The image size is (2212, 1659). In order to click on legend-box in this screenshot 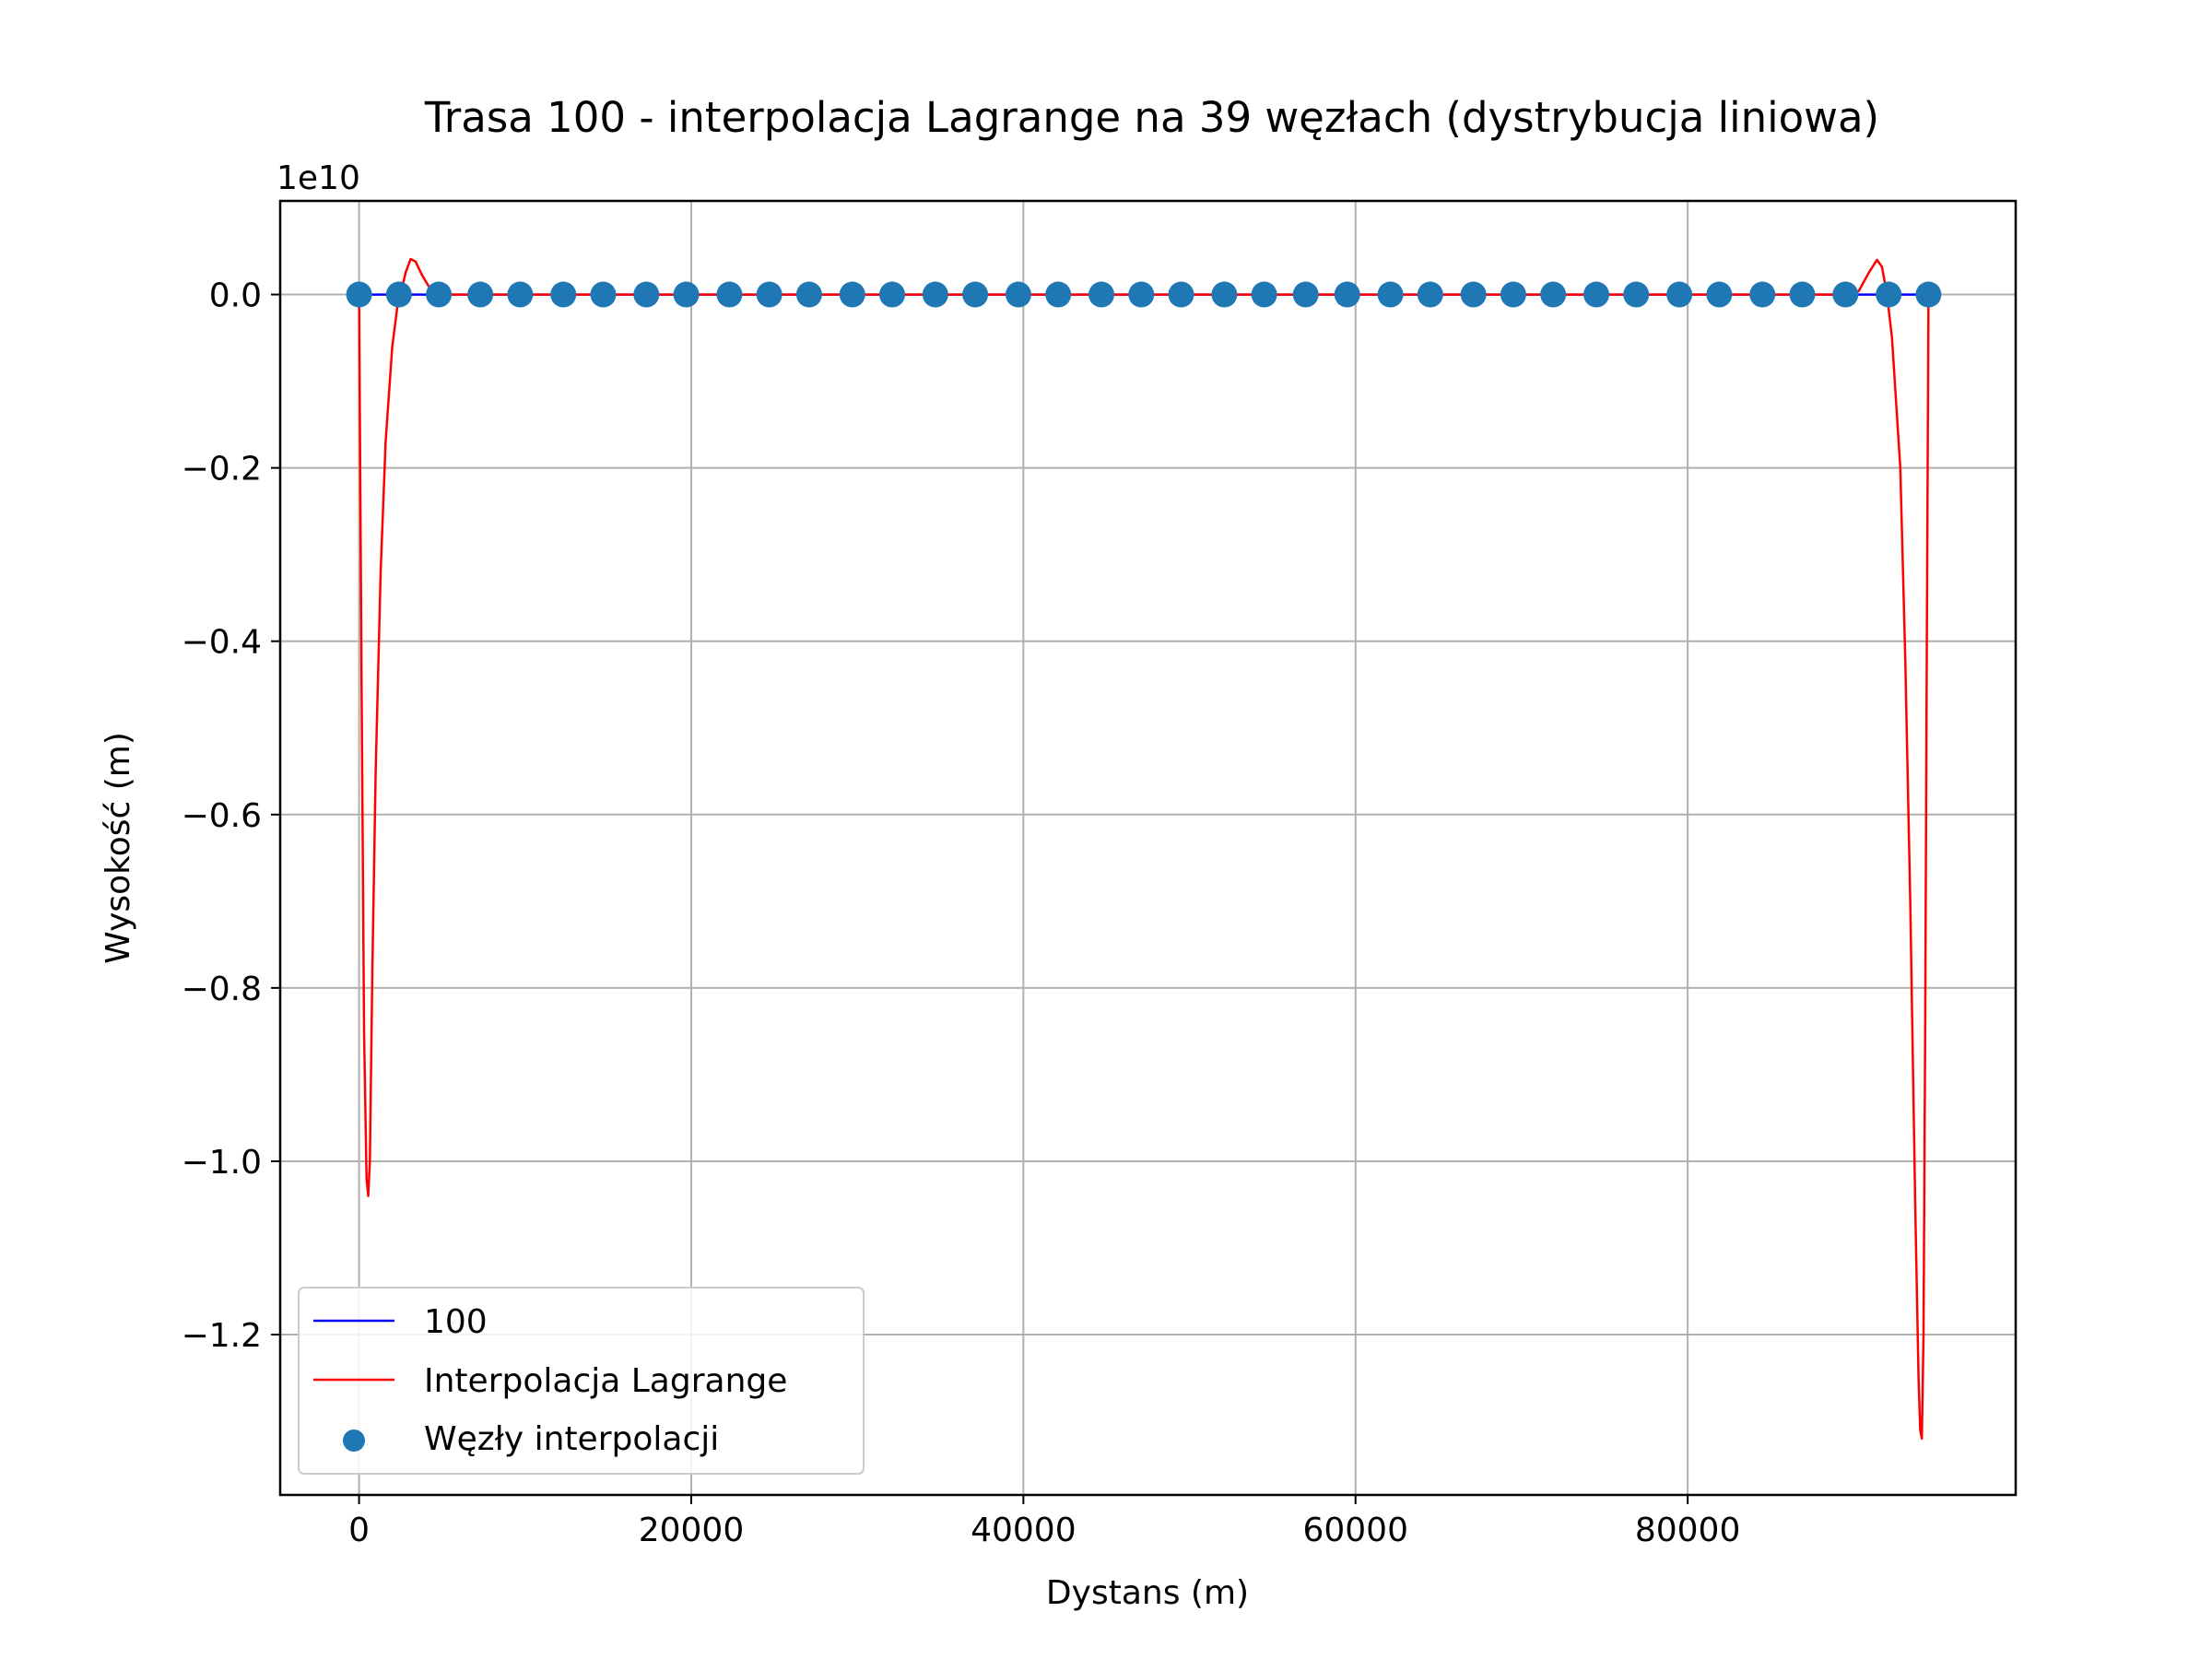, I will do `click(581, 1381)`.